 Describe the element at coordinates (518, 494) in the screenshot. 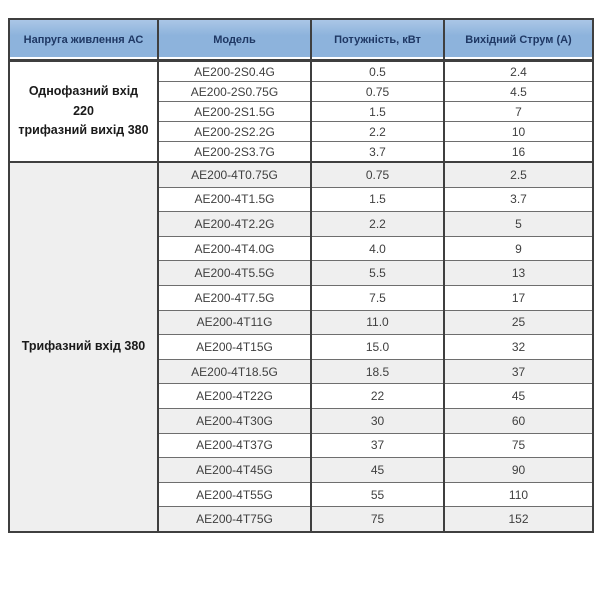

I see `current-cell: 110` at that location.